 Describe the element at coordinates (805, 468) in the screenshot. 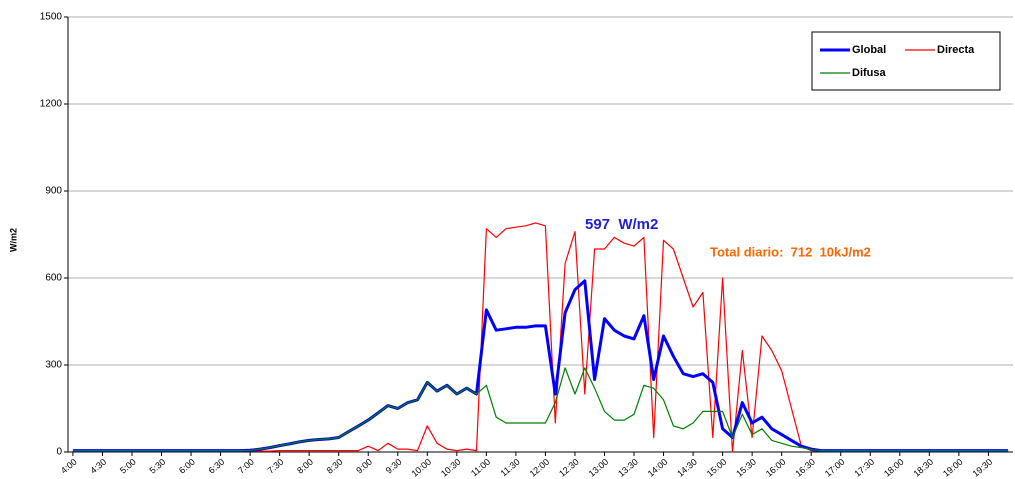

I see `x-tick-label: 16:30` at that location.